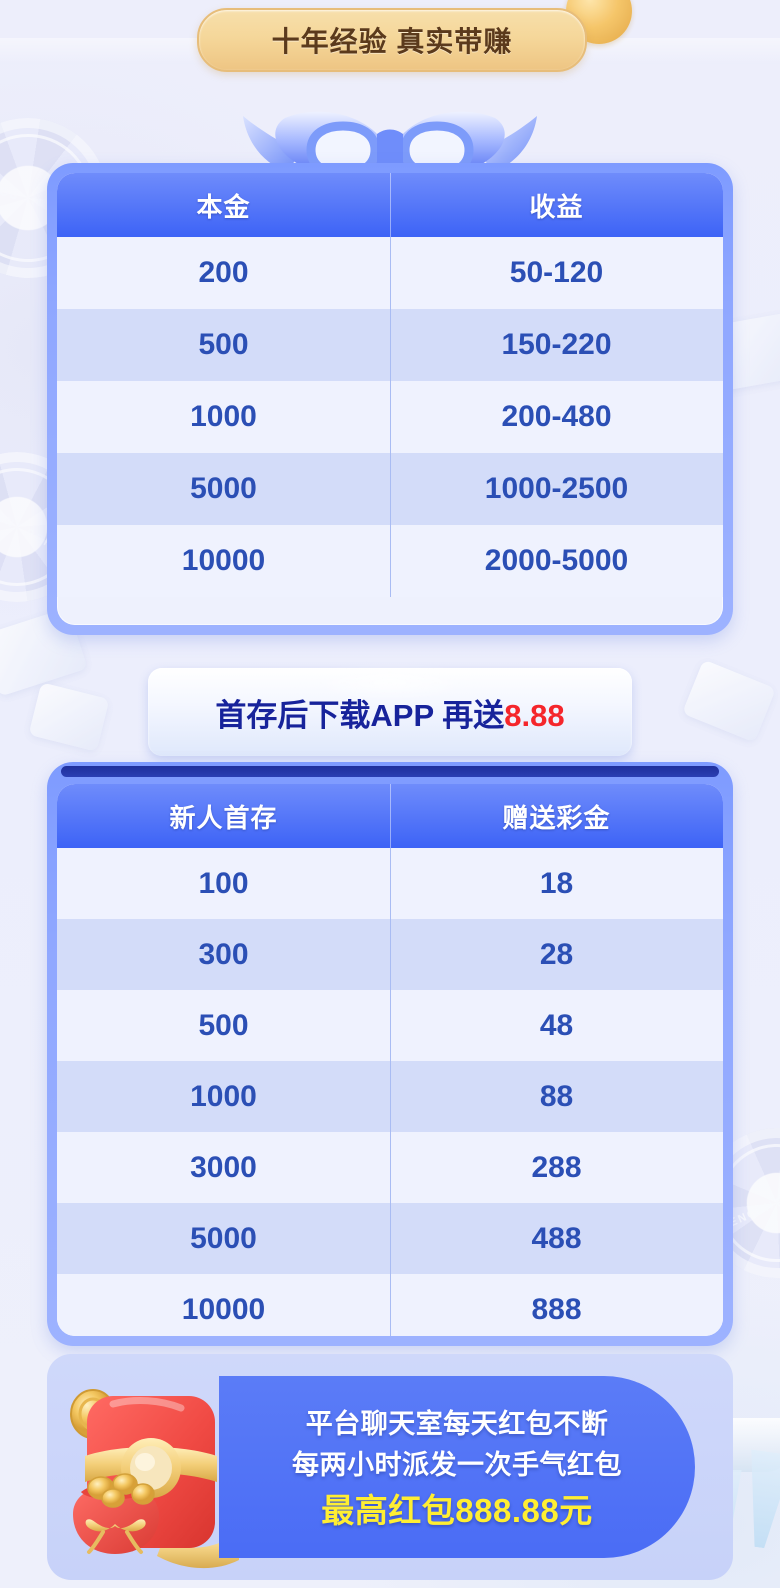 Image resolution: width=780 pixels, height=1588 pixels. I want to click on table-row: 5000 488, so click(390, 1238).